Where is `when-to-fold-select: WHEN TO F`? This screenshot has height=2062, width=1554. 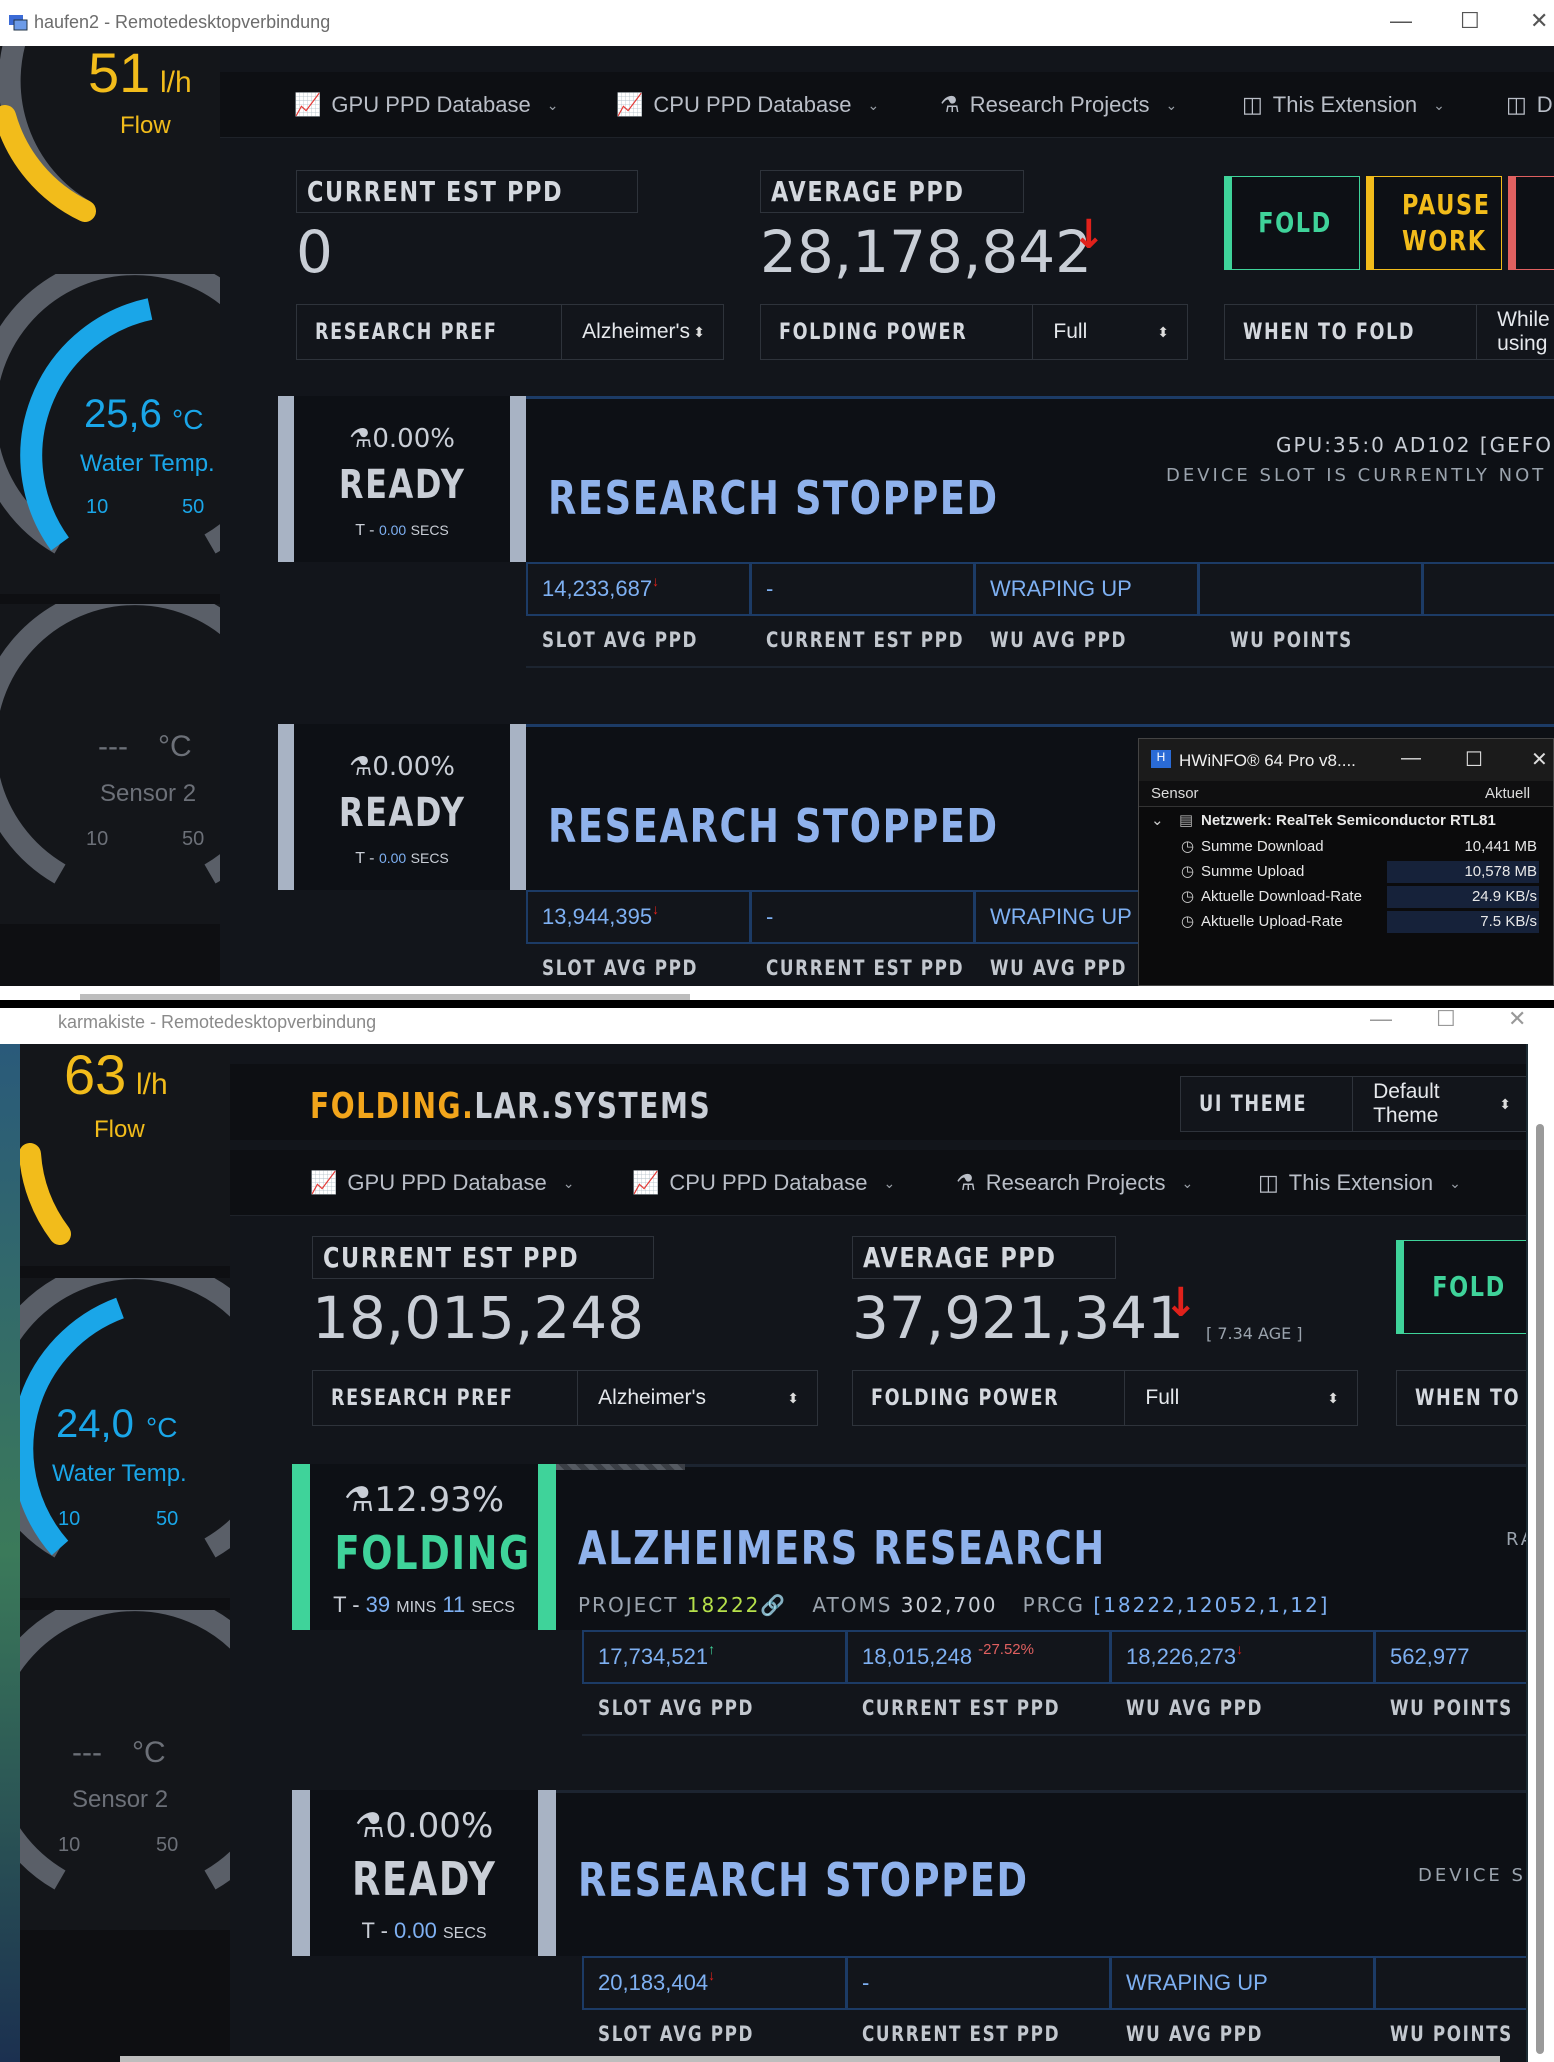 when-to-fold-select: WHEN TO F is located at coordinates (1461, 1398).